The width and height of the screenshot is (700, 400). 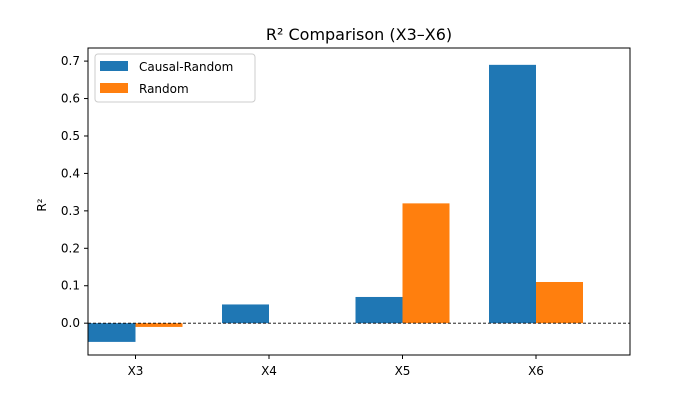 I want to click on bar-random-x3, so click(x=159, y=325).